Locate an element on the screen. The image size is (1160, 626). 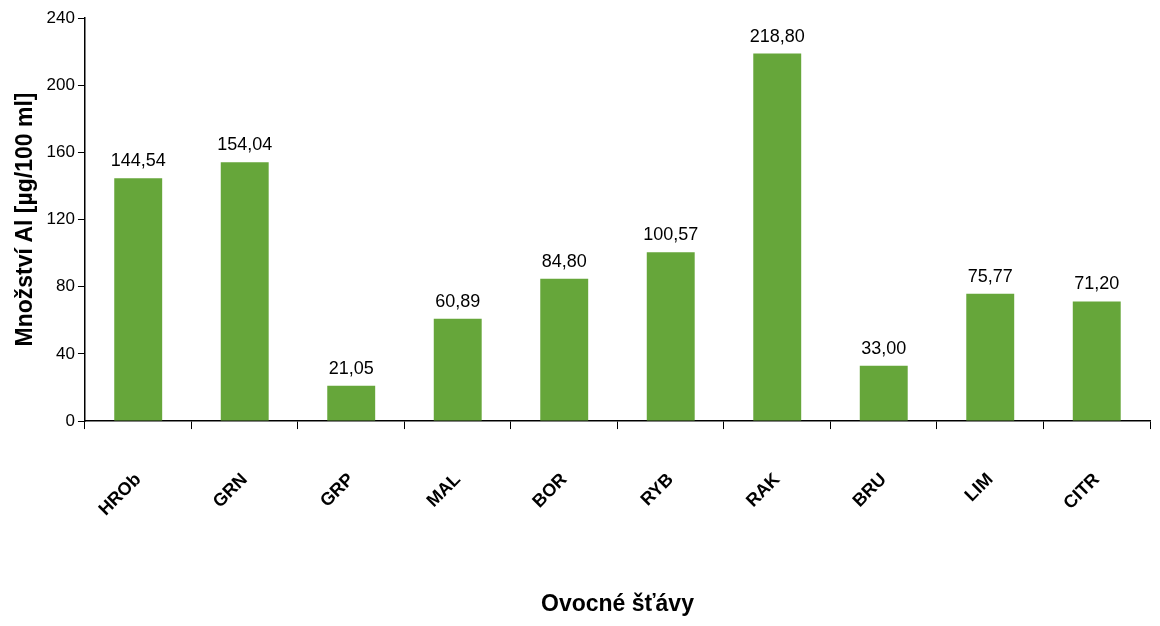
y-tick-label: 200 is located at coordinates (60, 84).